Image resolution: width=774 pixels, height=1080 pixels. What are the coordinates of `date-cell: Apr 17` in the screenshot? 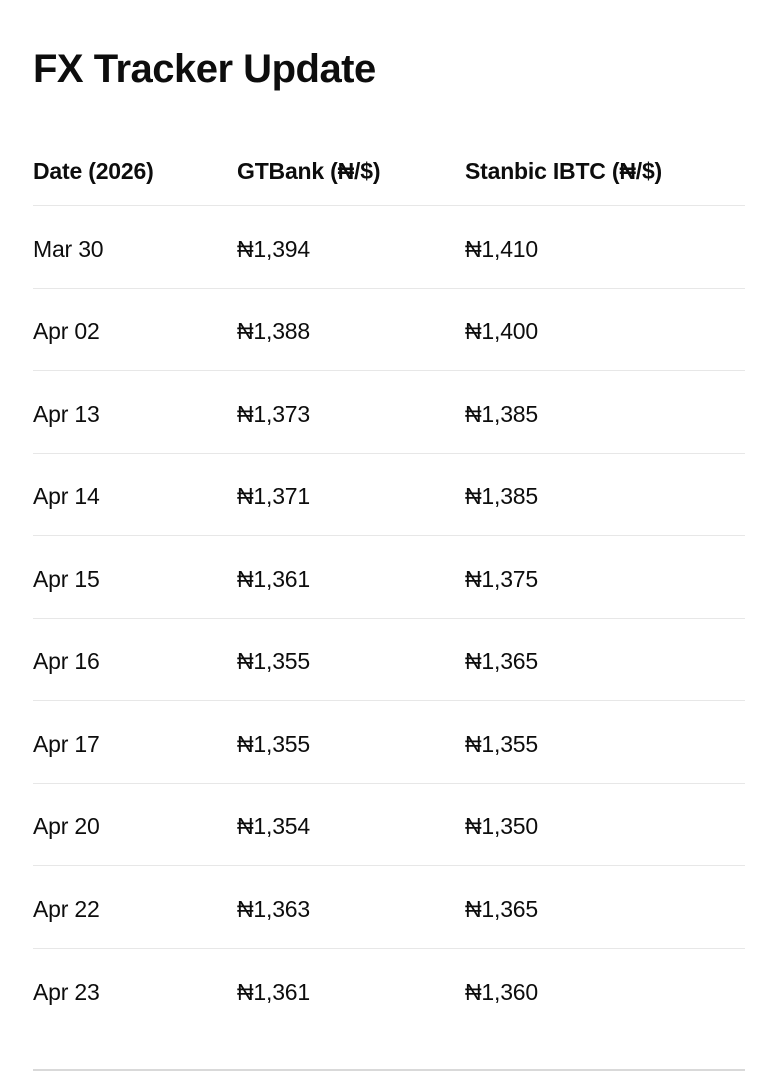 It's located at (66, 743).